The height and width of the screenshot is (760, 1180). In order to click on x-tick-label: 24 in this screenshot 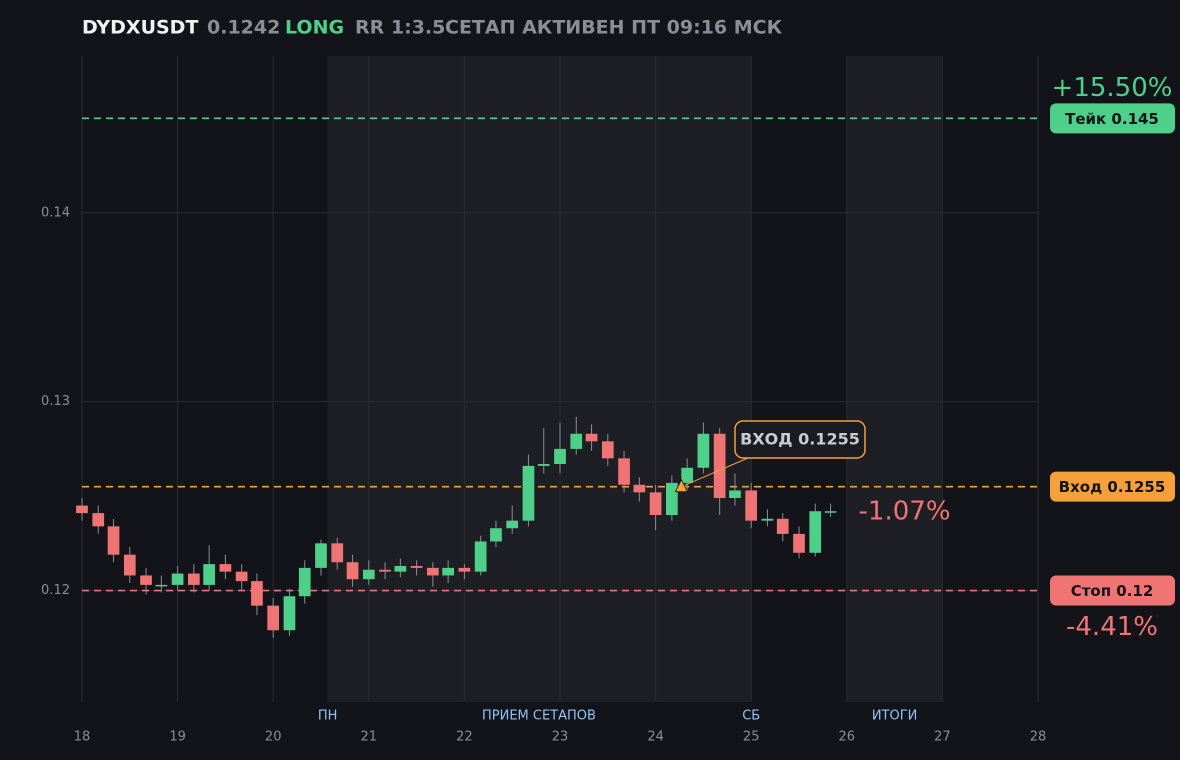, I will do `click(655, 737)`.